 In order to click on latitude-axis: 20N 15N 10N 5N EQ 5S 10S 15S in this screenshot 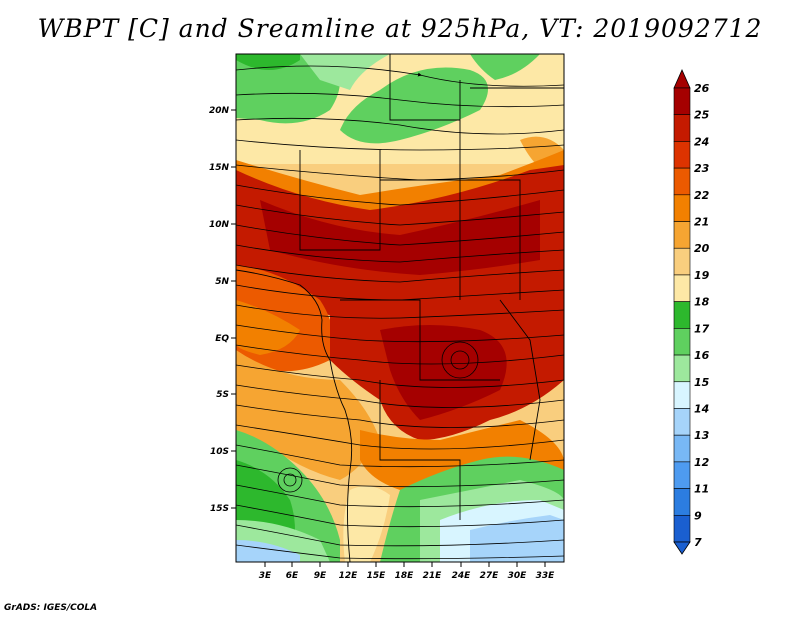, I will do `click(222, 310)`.